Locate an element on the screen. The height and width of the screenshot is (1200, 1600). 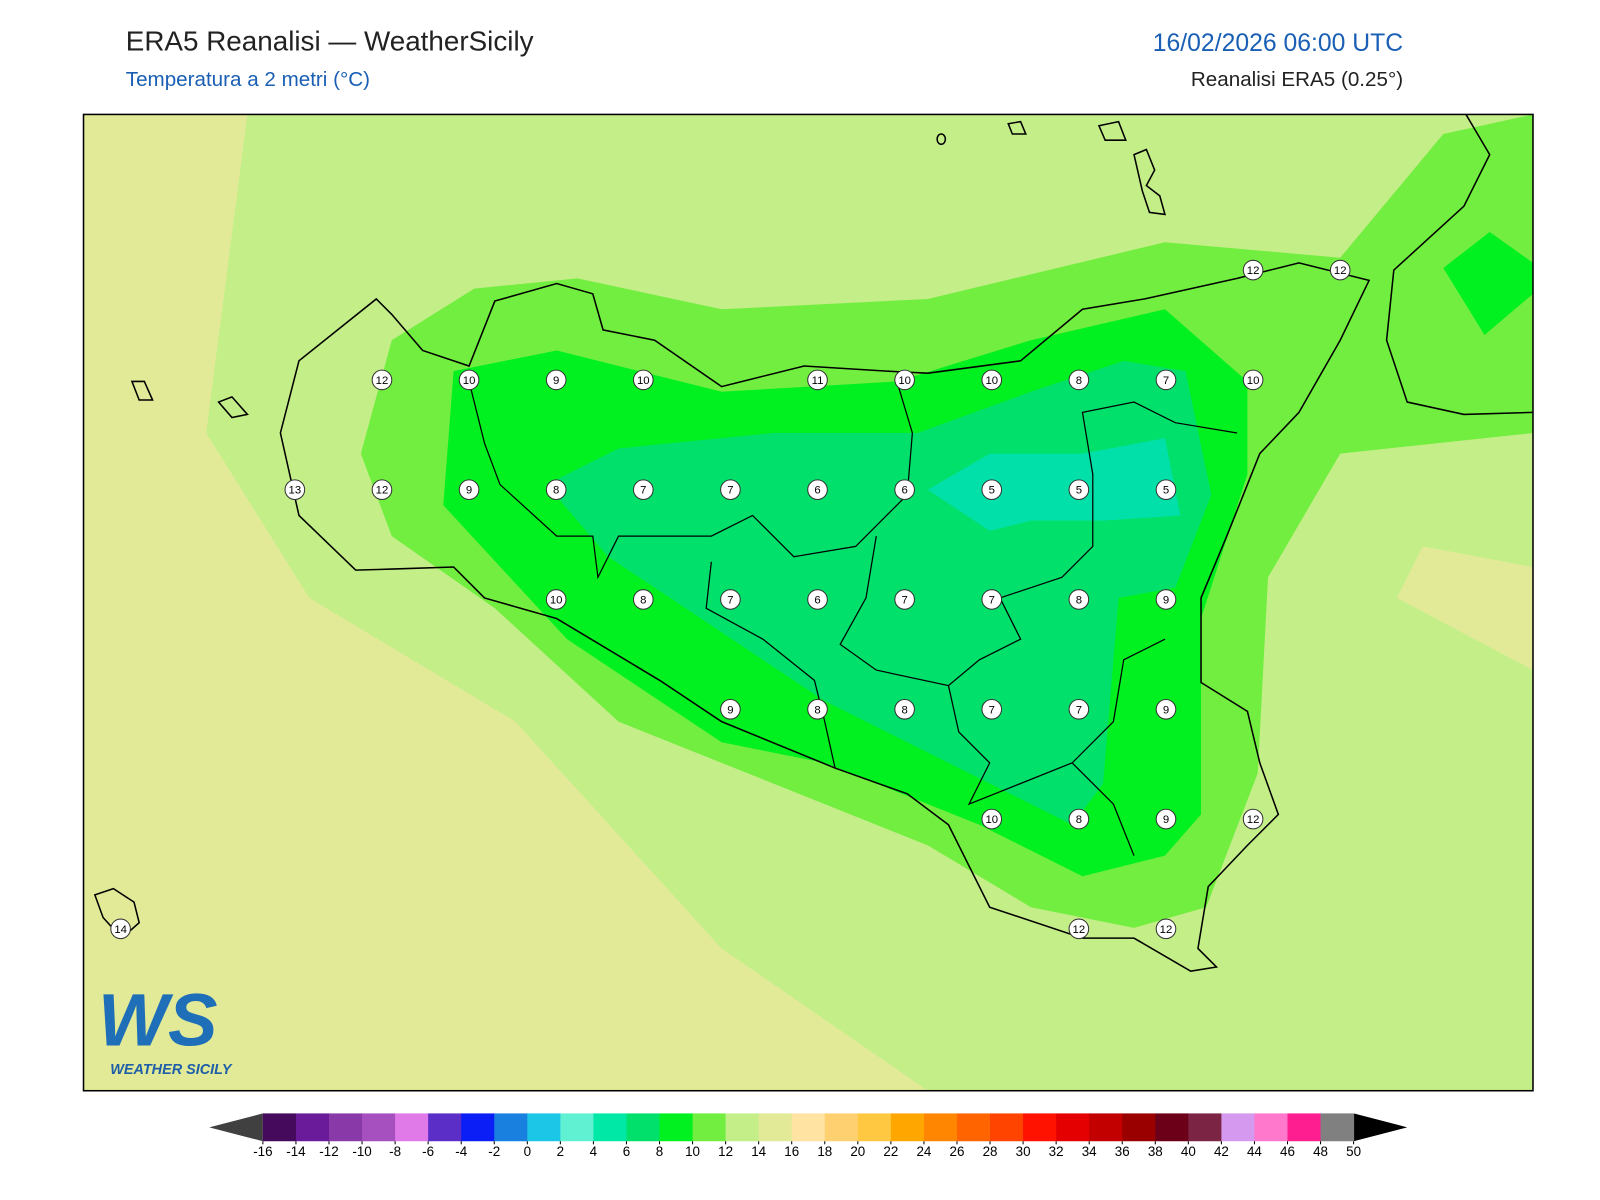
colorbar-tick-label: 20 is located at coordinates (857, 1151).